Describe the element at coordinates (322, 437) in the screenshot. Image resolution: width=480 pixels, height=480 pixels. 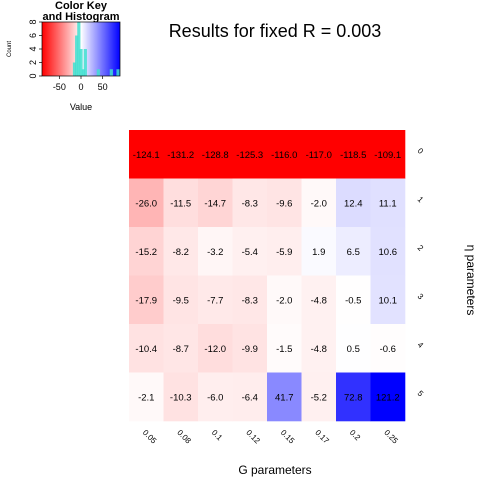
I see `x-tick-label: 0.17` at that location.